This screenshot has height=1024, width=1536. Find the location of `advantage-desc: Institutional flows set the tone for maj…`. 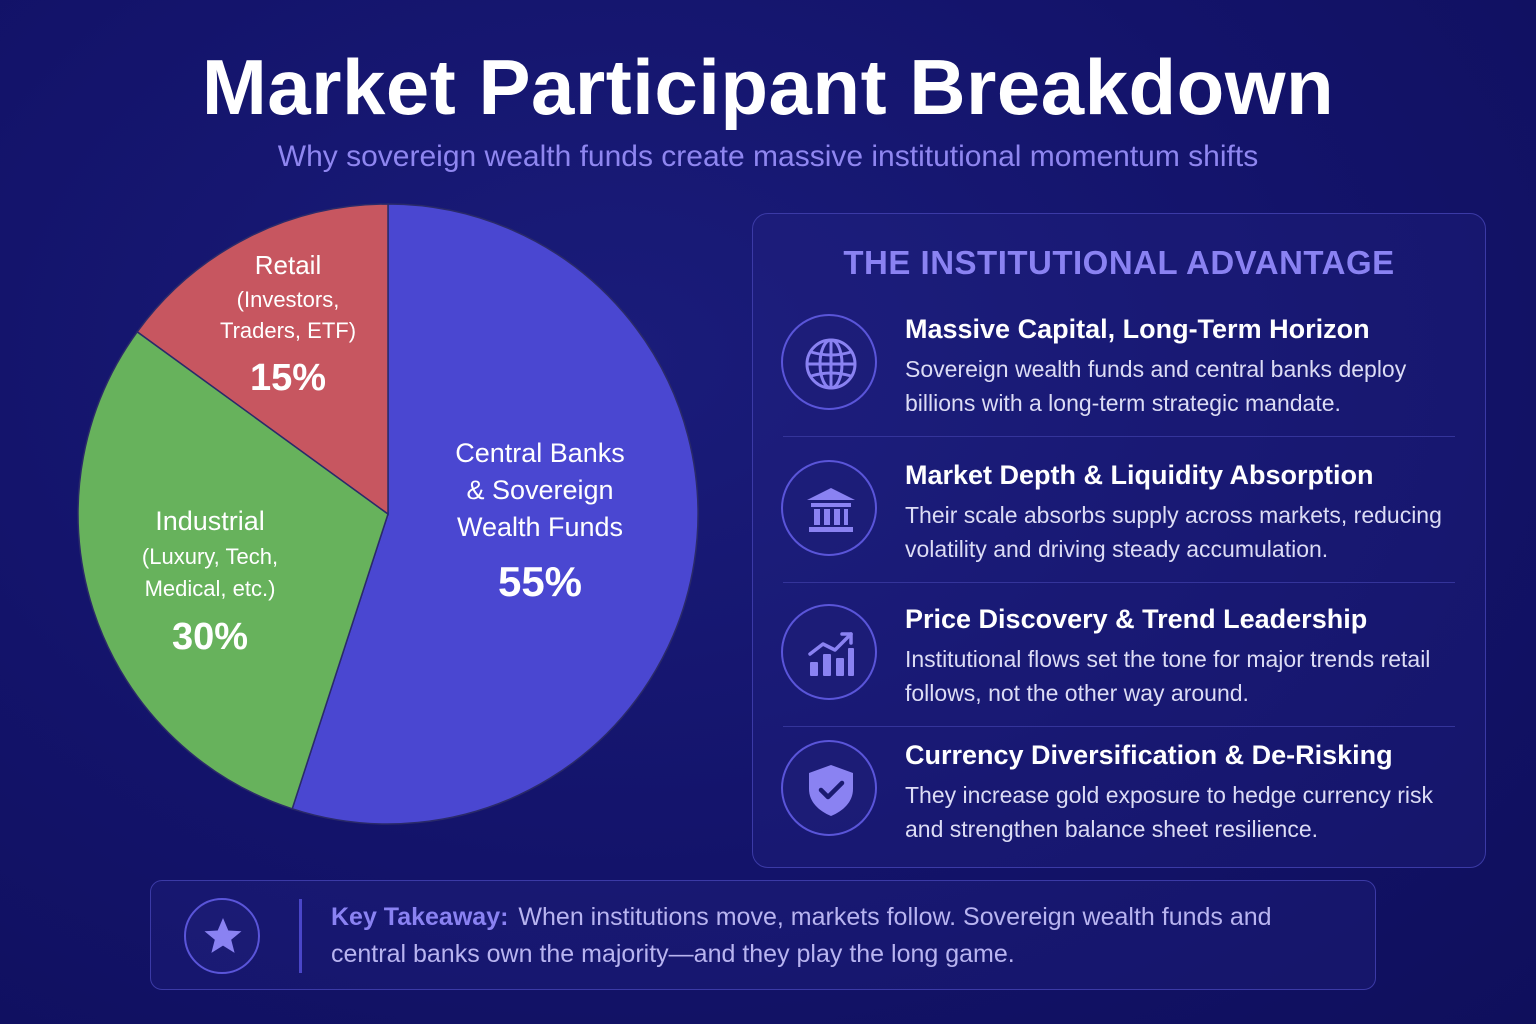

advantage-desc: Institutional flows set the tone for maj… is located at coordinates (1168, 676).